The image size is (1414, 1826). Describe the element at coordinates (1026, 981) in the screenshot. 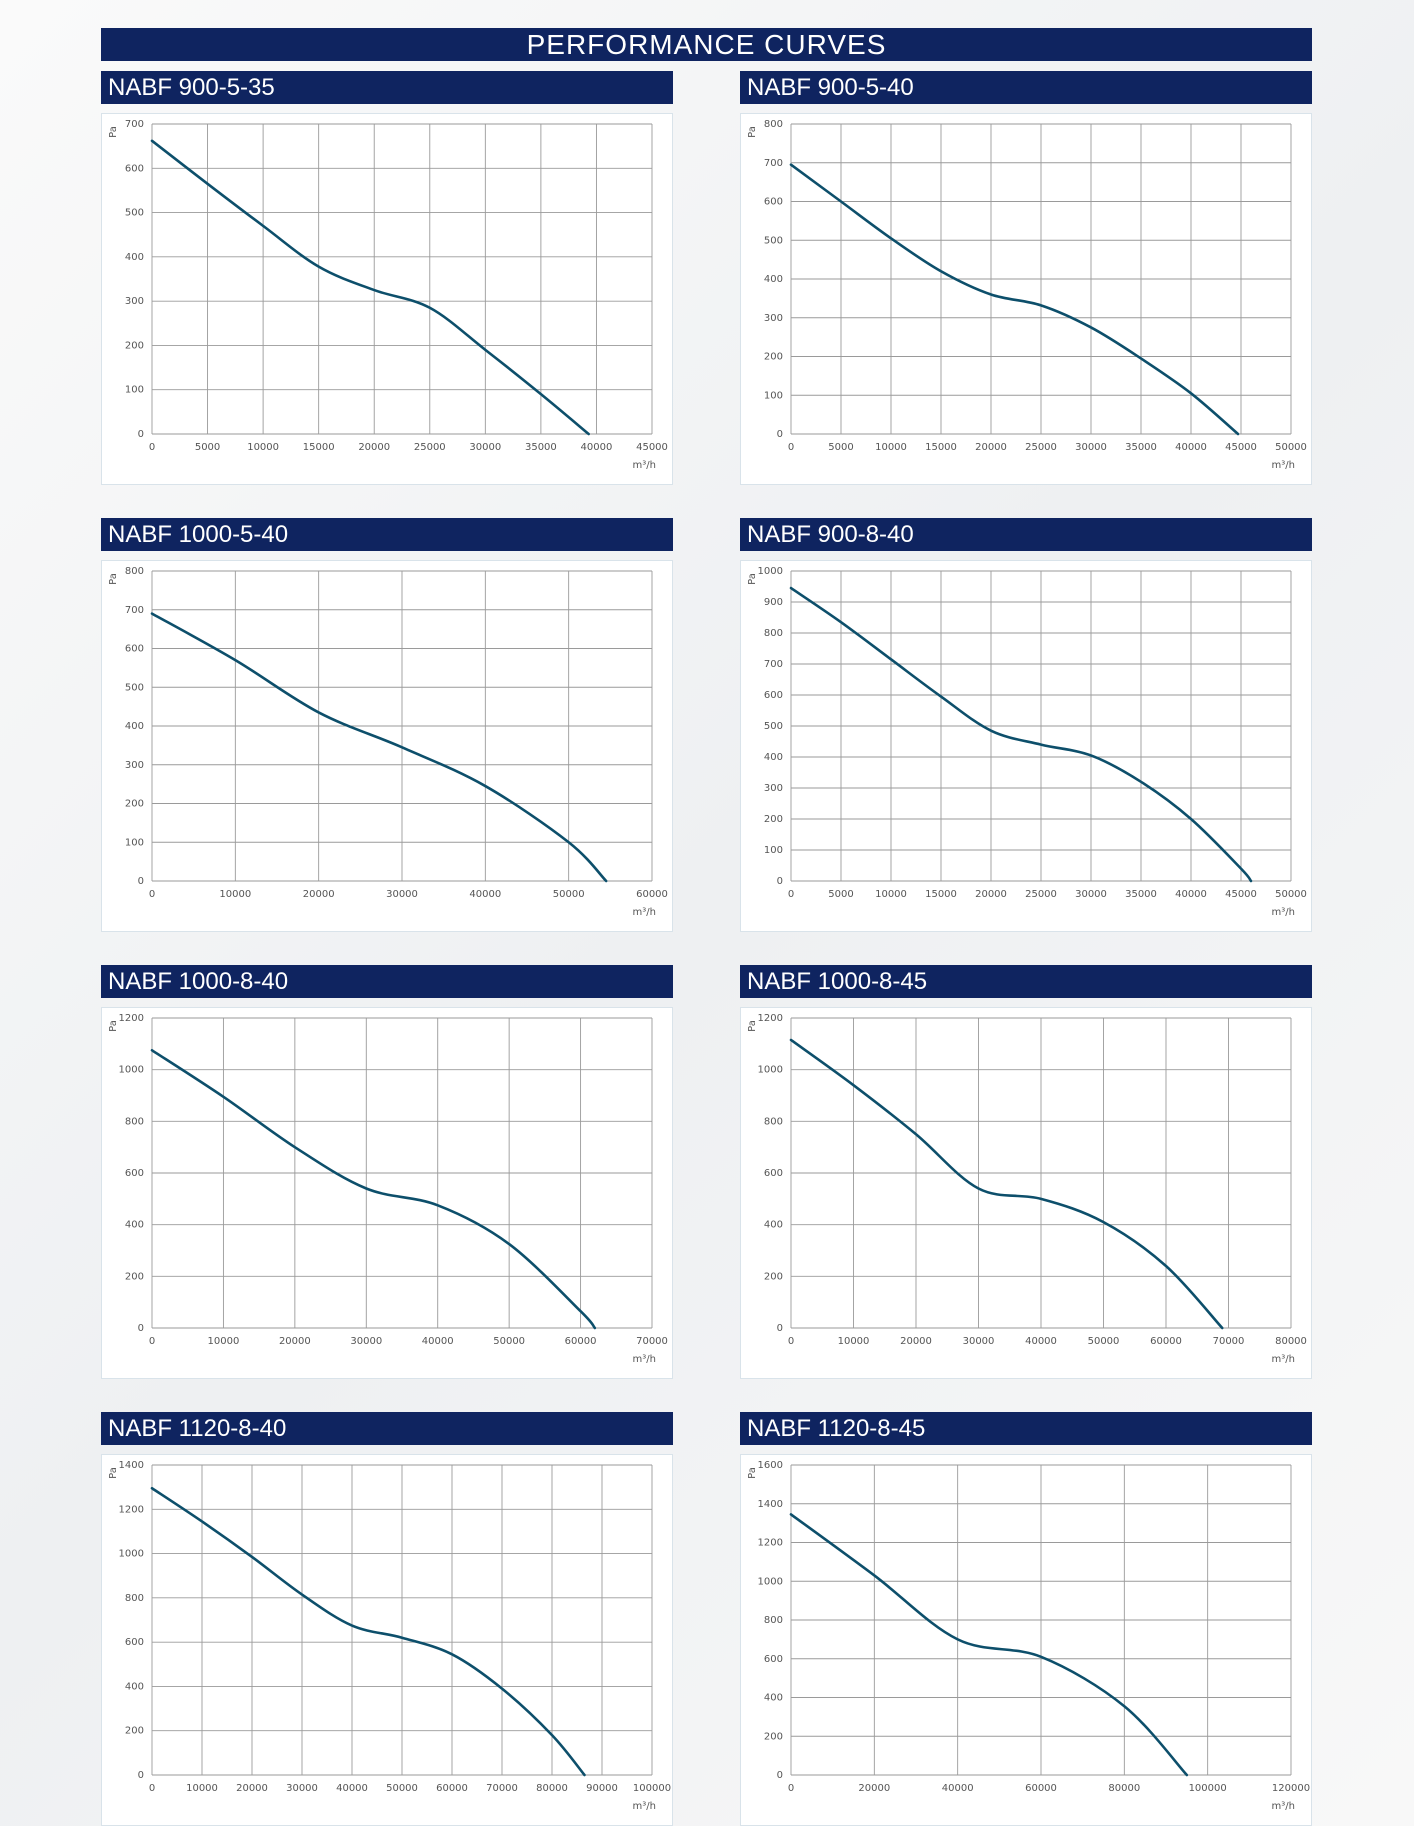

I see `model-title: NABF 1000-8-45` at that location.